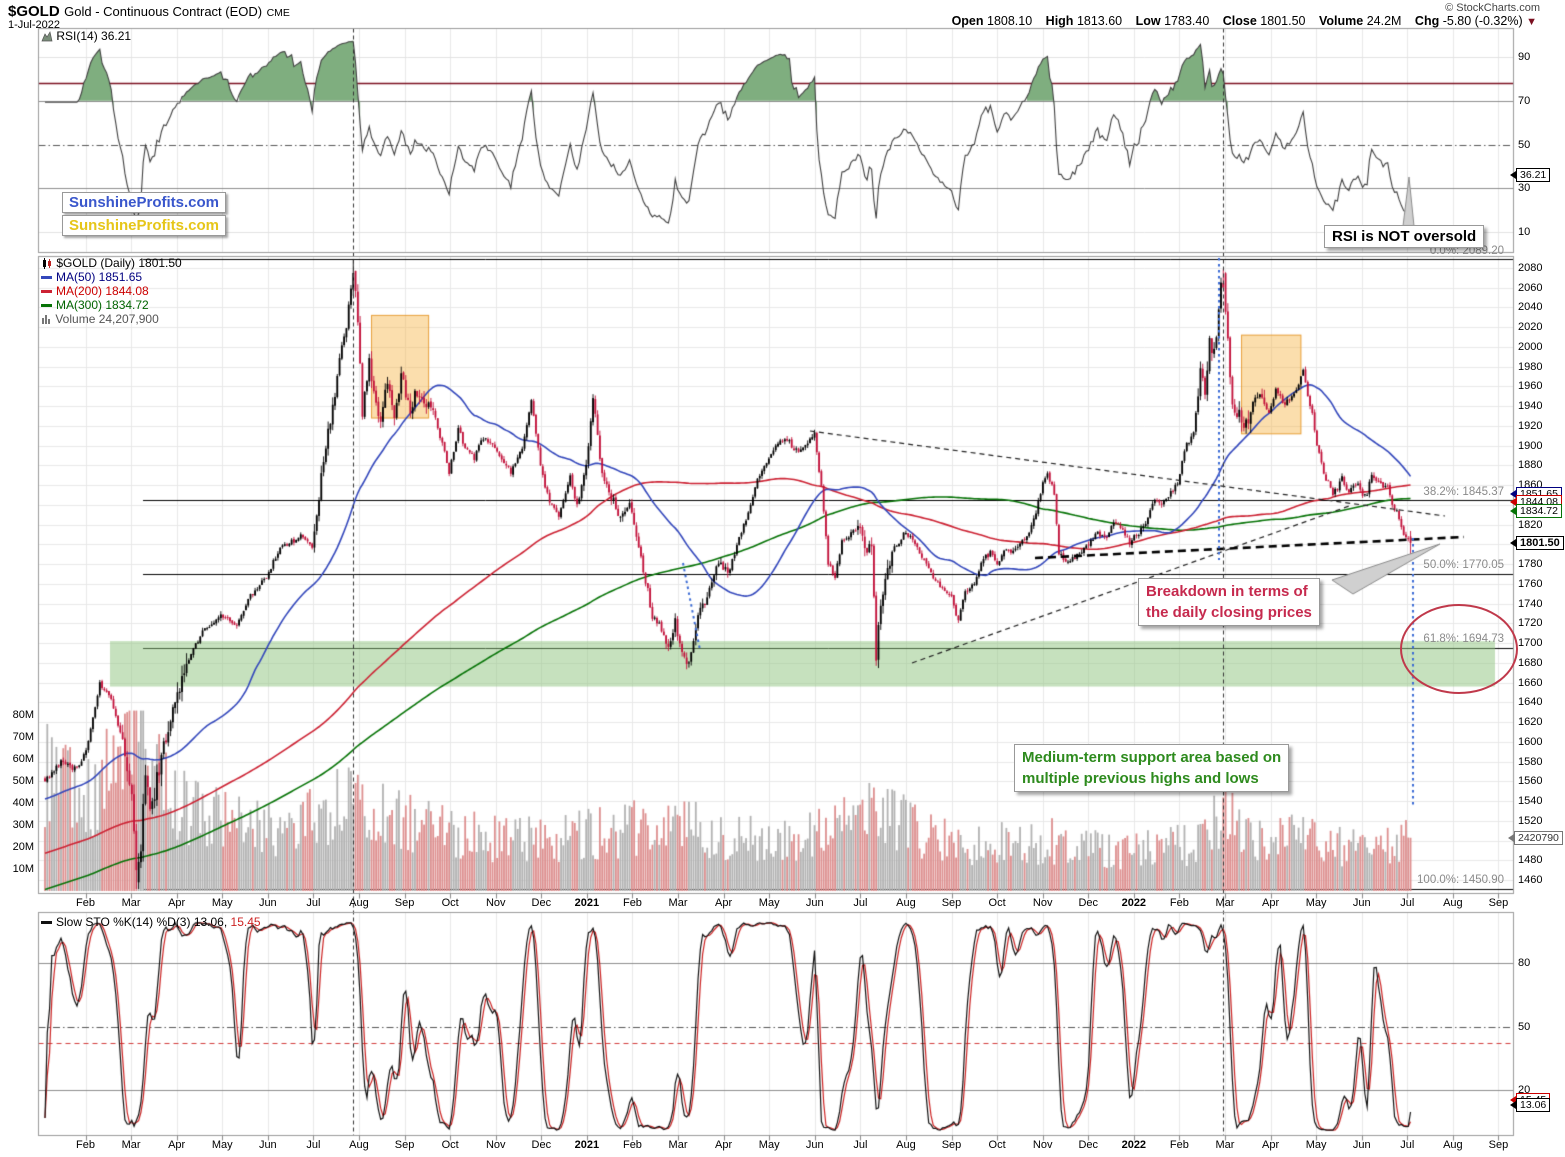  I want to click on sto-k-tag: 13.06, so click(1530, 1105).